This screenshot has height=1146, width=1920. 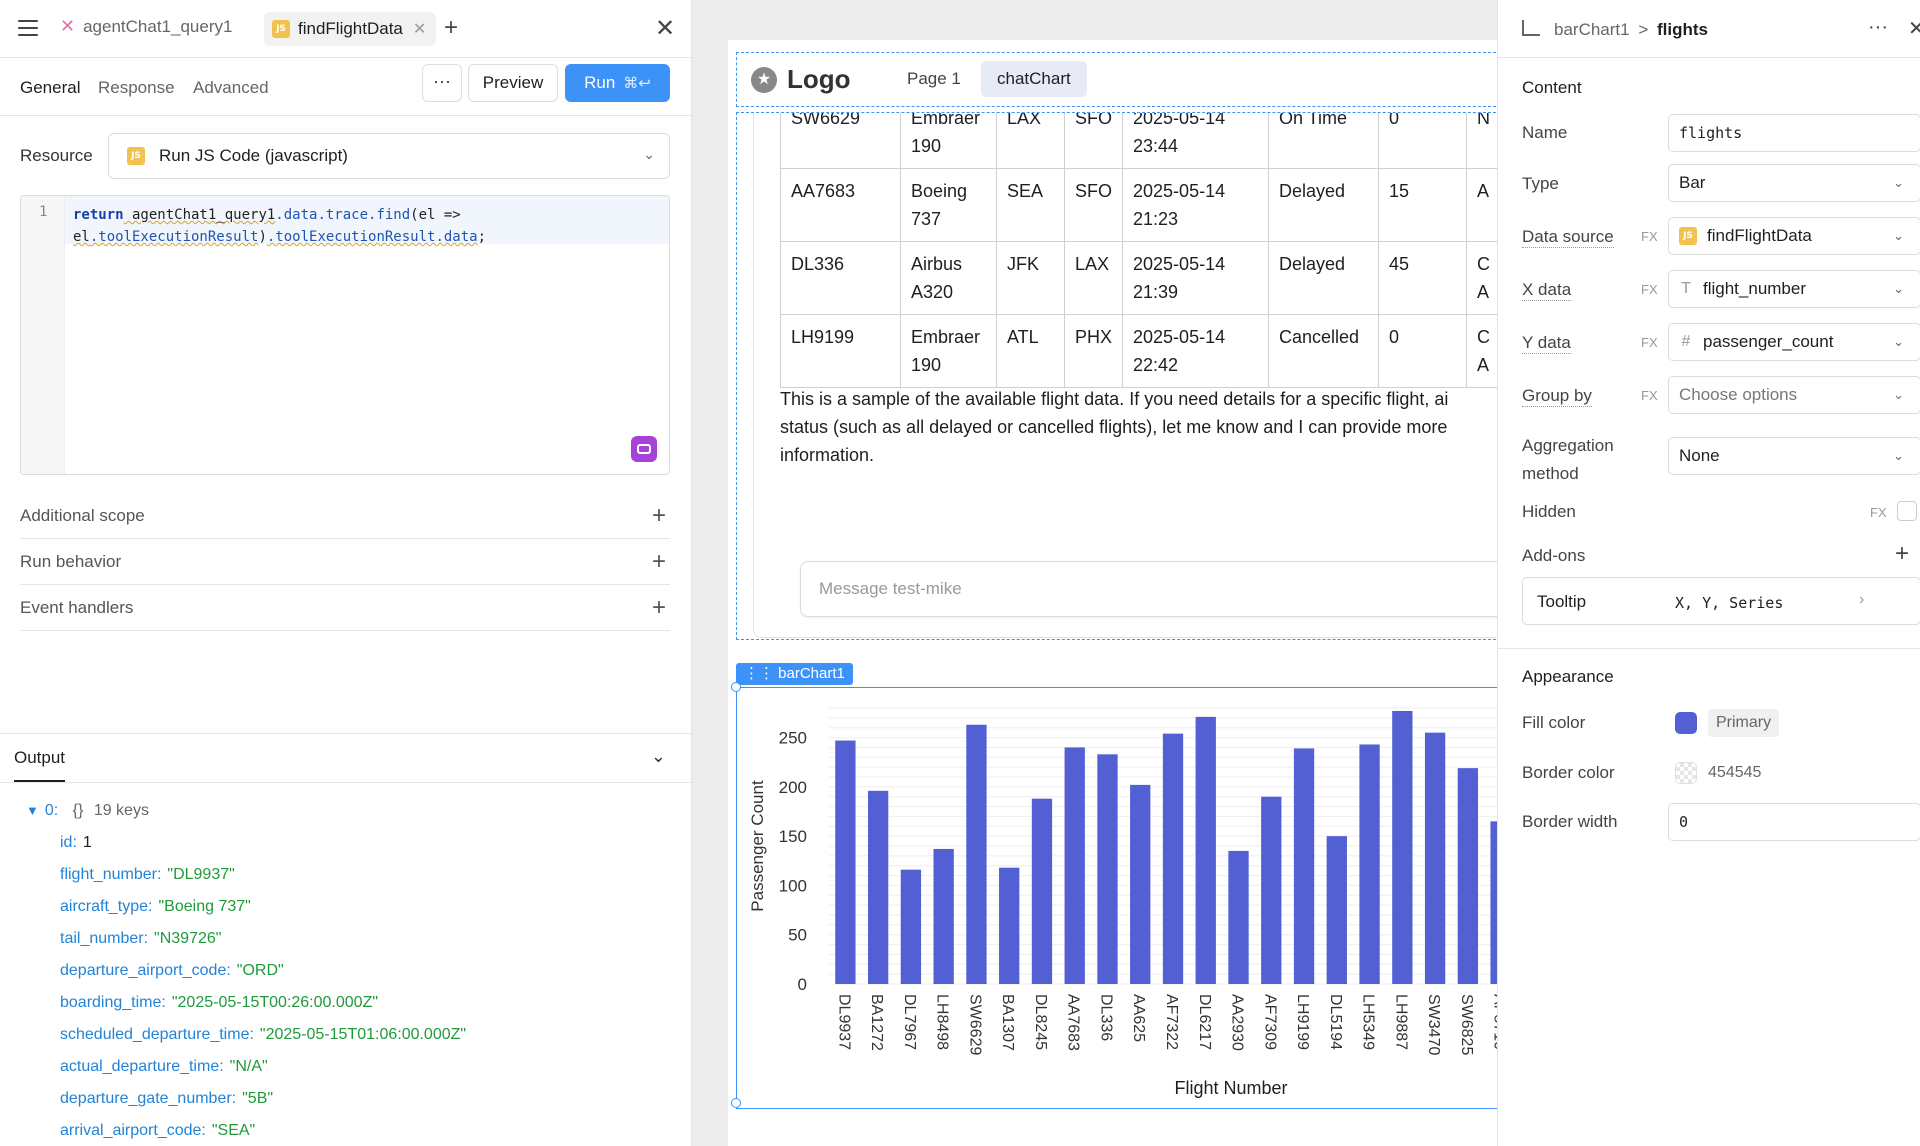 I want to click on breadcrumb: barChart1 > flights, so click(x=1631, y=30).